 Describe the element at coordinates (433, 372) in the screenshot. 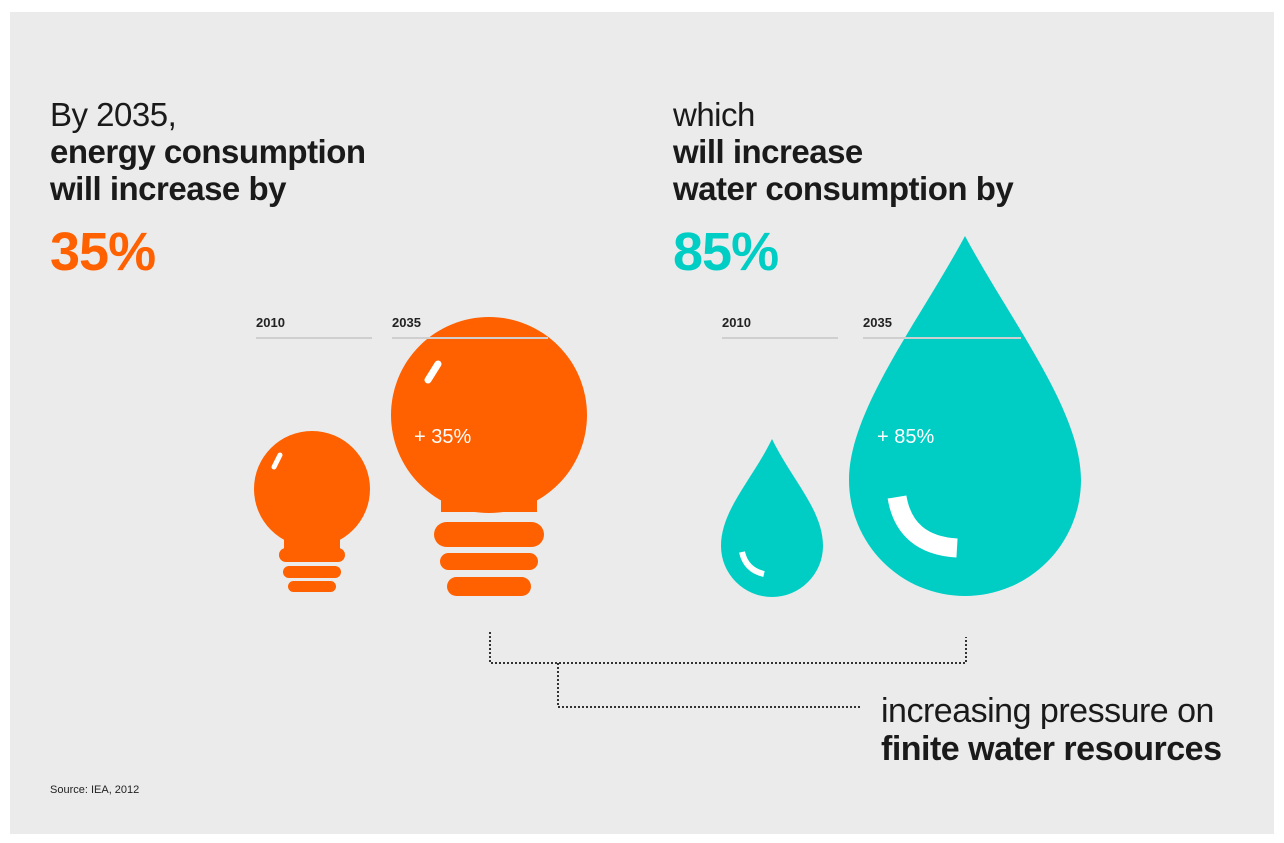

I see `bulb-2035-shine` at that location.